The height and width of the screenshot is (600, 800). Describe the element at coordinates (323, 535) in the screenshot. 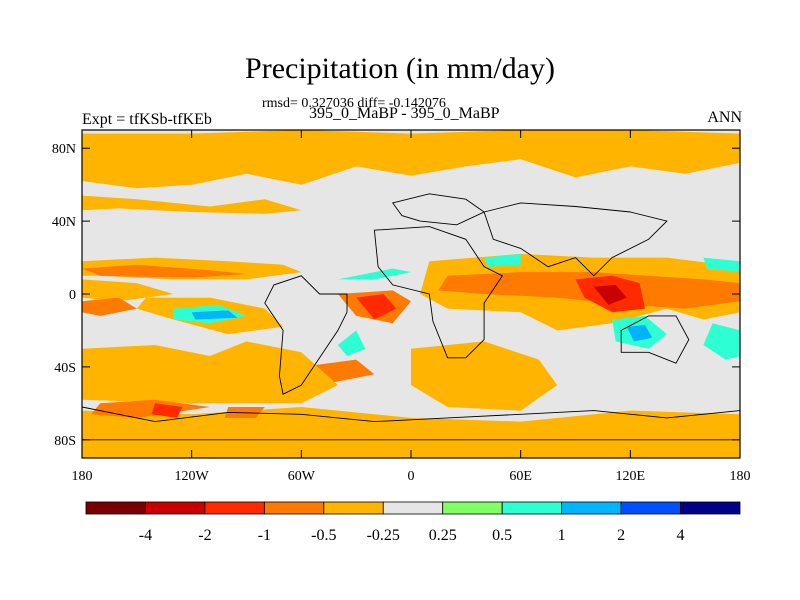

I see `colorbar-label-3: -0.5` at that location.